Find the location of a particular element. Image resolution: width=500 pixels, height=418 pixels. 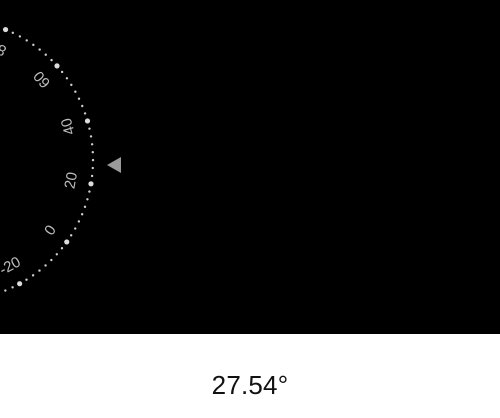

dial-label-40: 40 is located at coordinates (68, 126).